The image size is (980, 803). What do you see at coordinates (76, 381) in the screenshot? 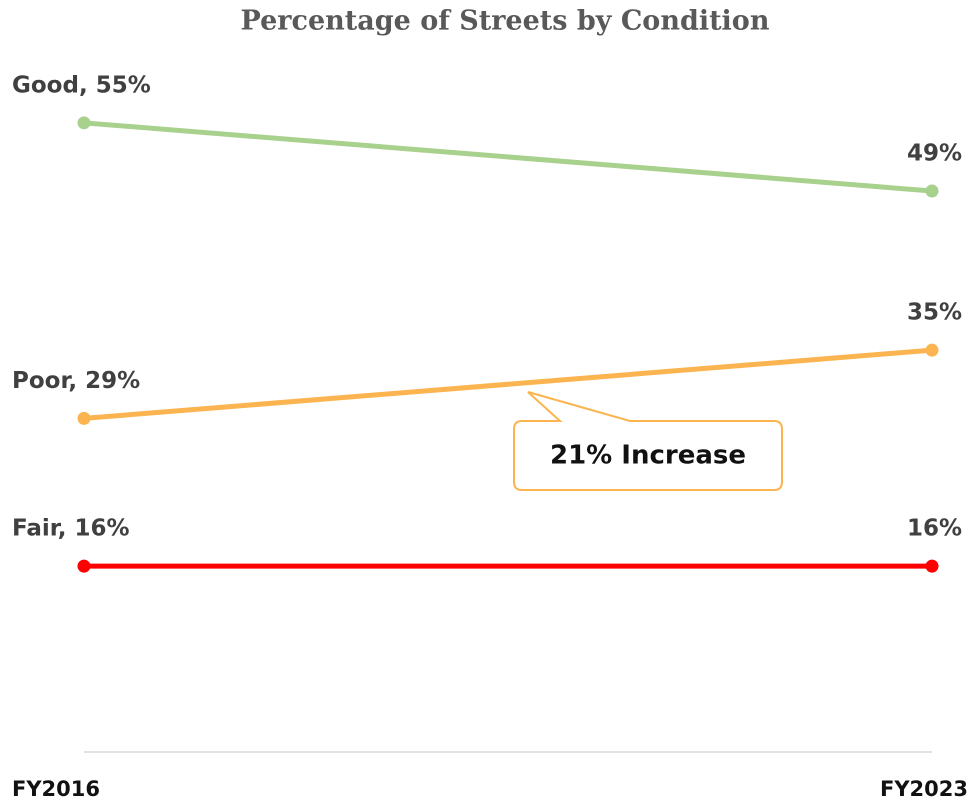
I see `data-label: Poor, 29%` at bounding box center [76, 381].